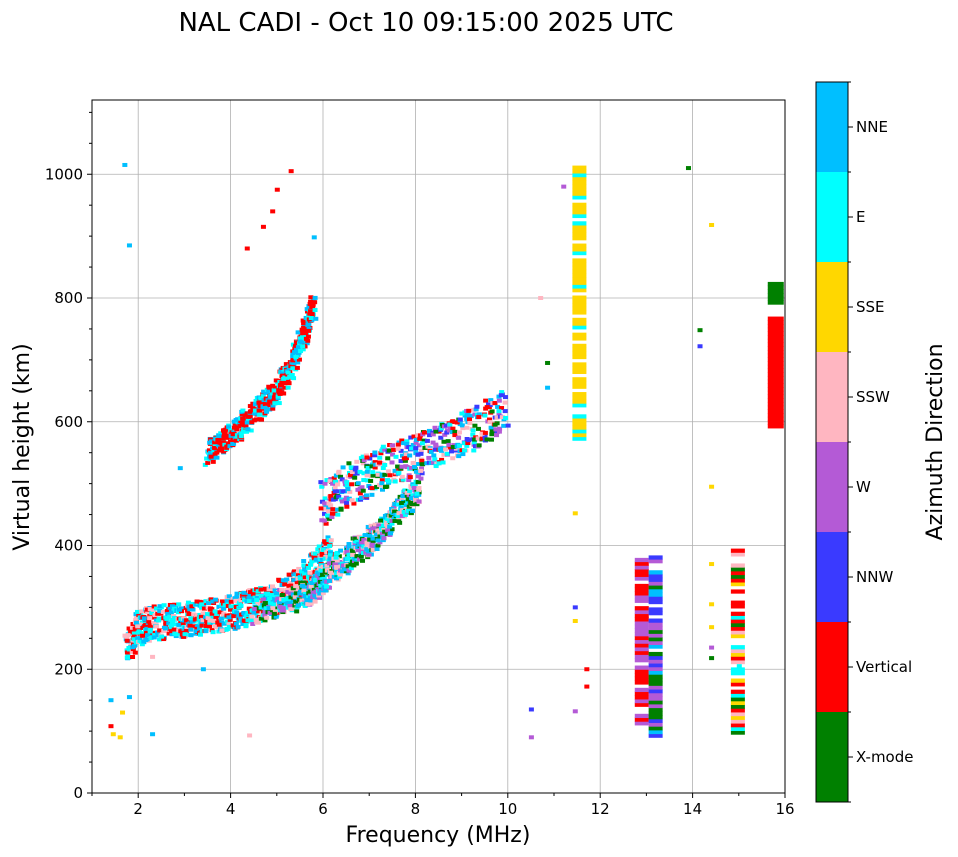 Image resolution: width=958 pixels, height=857 pixels. I want to click on y-axis-ticks: 0 200 400 600 800 1000, so click(68, 456).